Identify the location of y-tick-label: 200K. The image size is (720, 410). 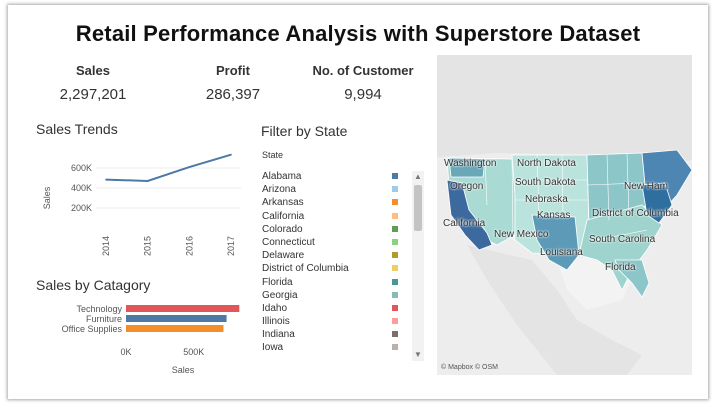
(81, 208).